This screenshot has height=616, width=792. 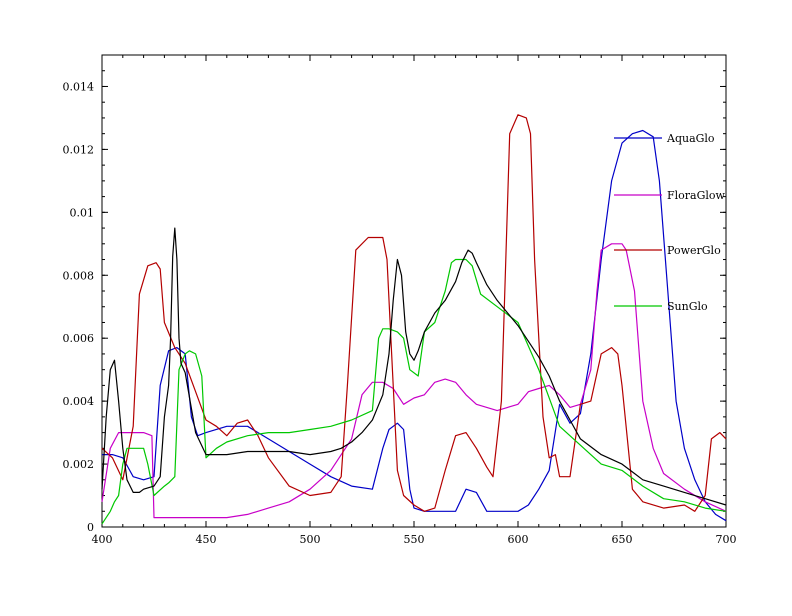 I want to click on y-tick-label: 0.006, so click(x=79, y=338).